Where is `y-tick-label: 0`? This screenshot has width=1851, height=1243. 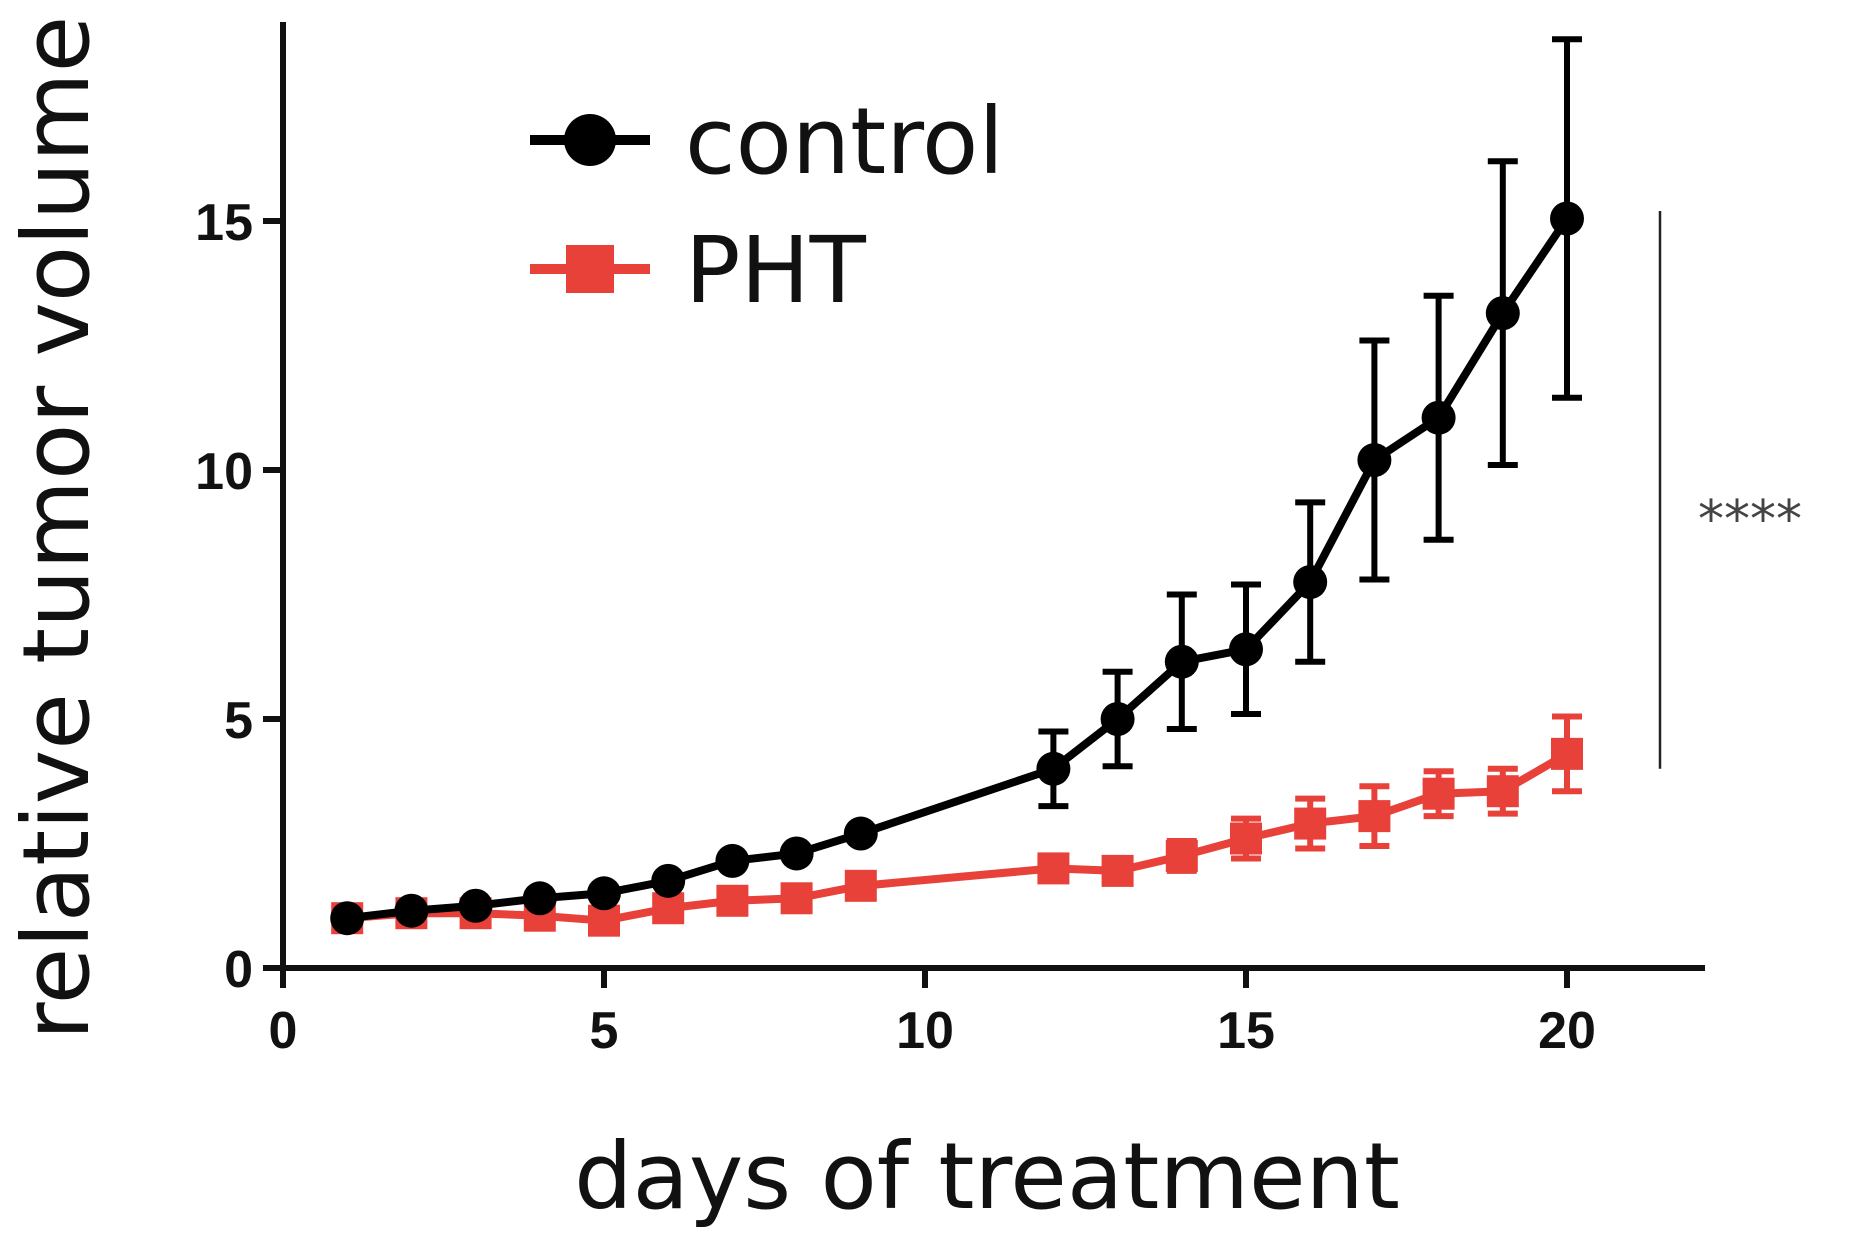 y-tick-label: 0 is located at coordinates (238, 970).